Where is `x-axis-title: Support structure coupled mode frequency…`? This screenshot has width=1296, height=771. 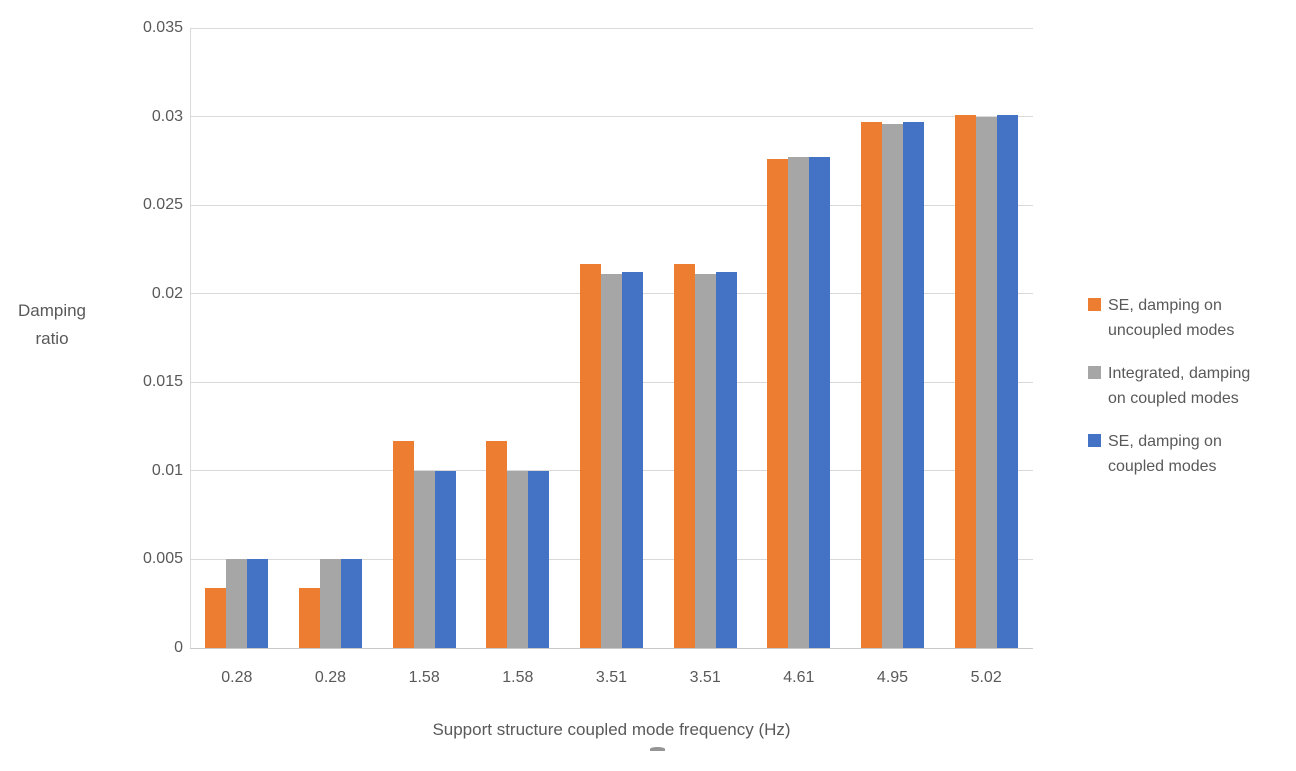 x-axis-title: Support structure coupled mode frequency… is located at coordinates (611, 729).